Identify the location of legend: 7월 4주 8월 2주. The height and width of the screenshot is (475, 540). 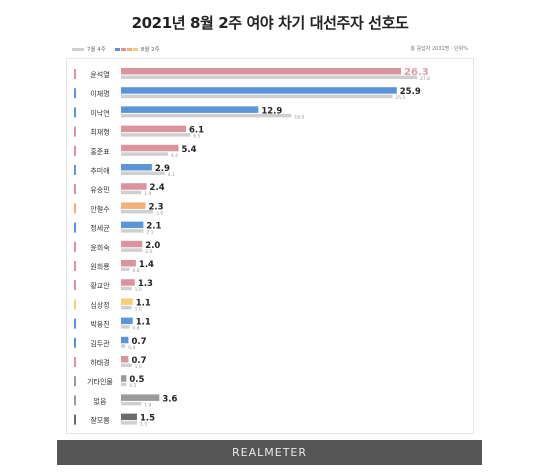
(116, 49).